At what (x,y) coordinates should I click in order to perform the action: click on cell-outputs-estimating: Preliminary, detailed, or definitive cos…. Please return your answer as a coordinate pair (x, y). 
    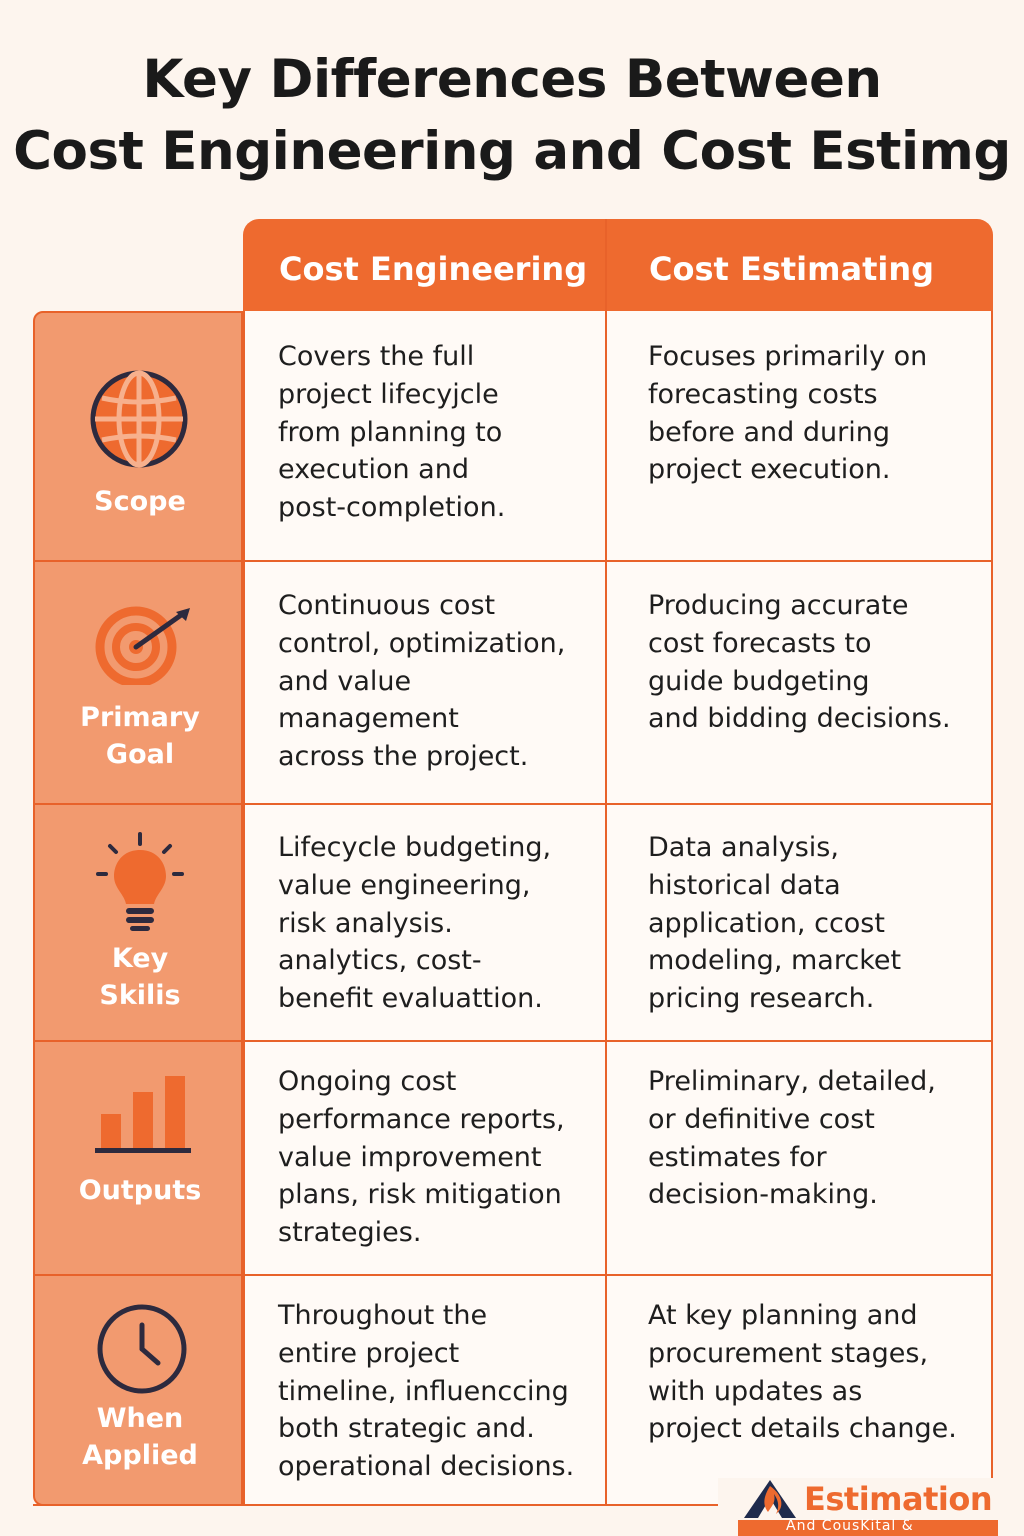
    Looking at the image, I should click on (792, 1138).